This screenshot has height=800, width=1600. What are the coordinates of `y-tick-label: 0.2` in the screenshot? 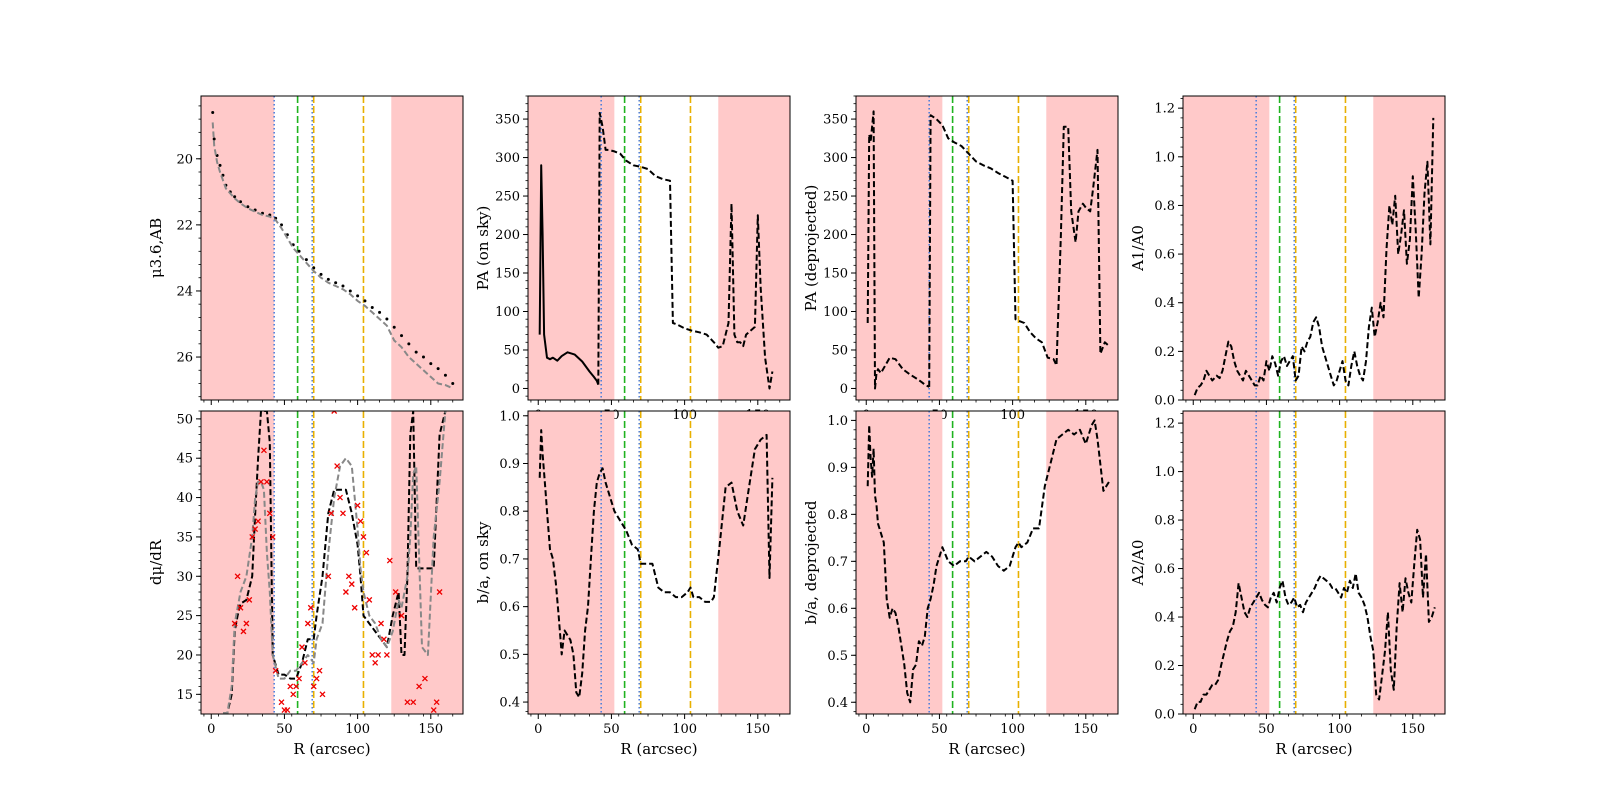 It's located at (1164, 666).